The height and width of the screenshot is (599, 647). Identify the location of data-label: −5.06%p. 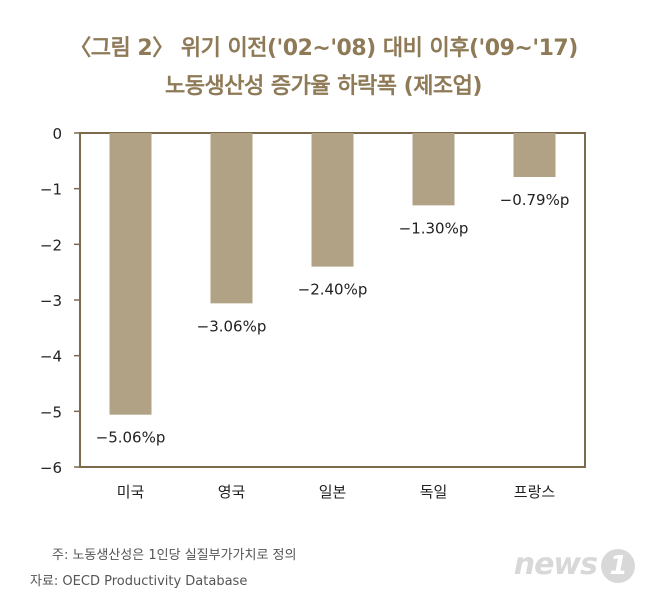
(131, 438).